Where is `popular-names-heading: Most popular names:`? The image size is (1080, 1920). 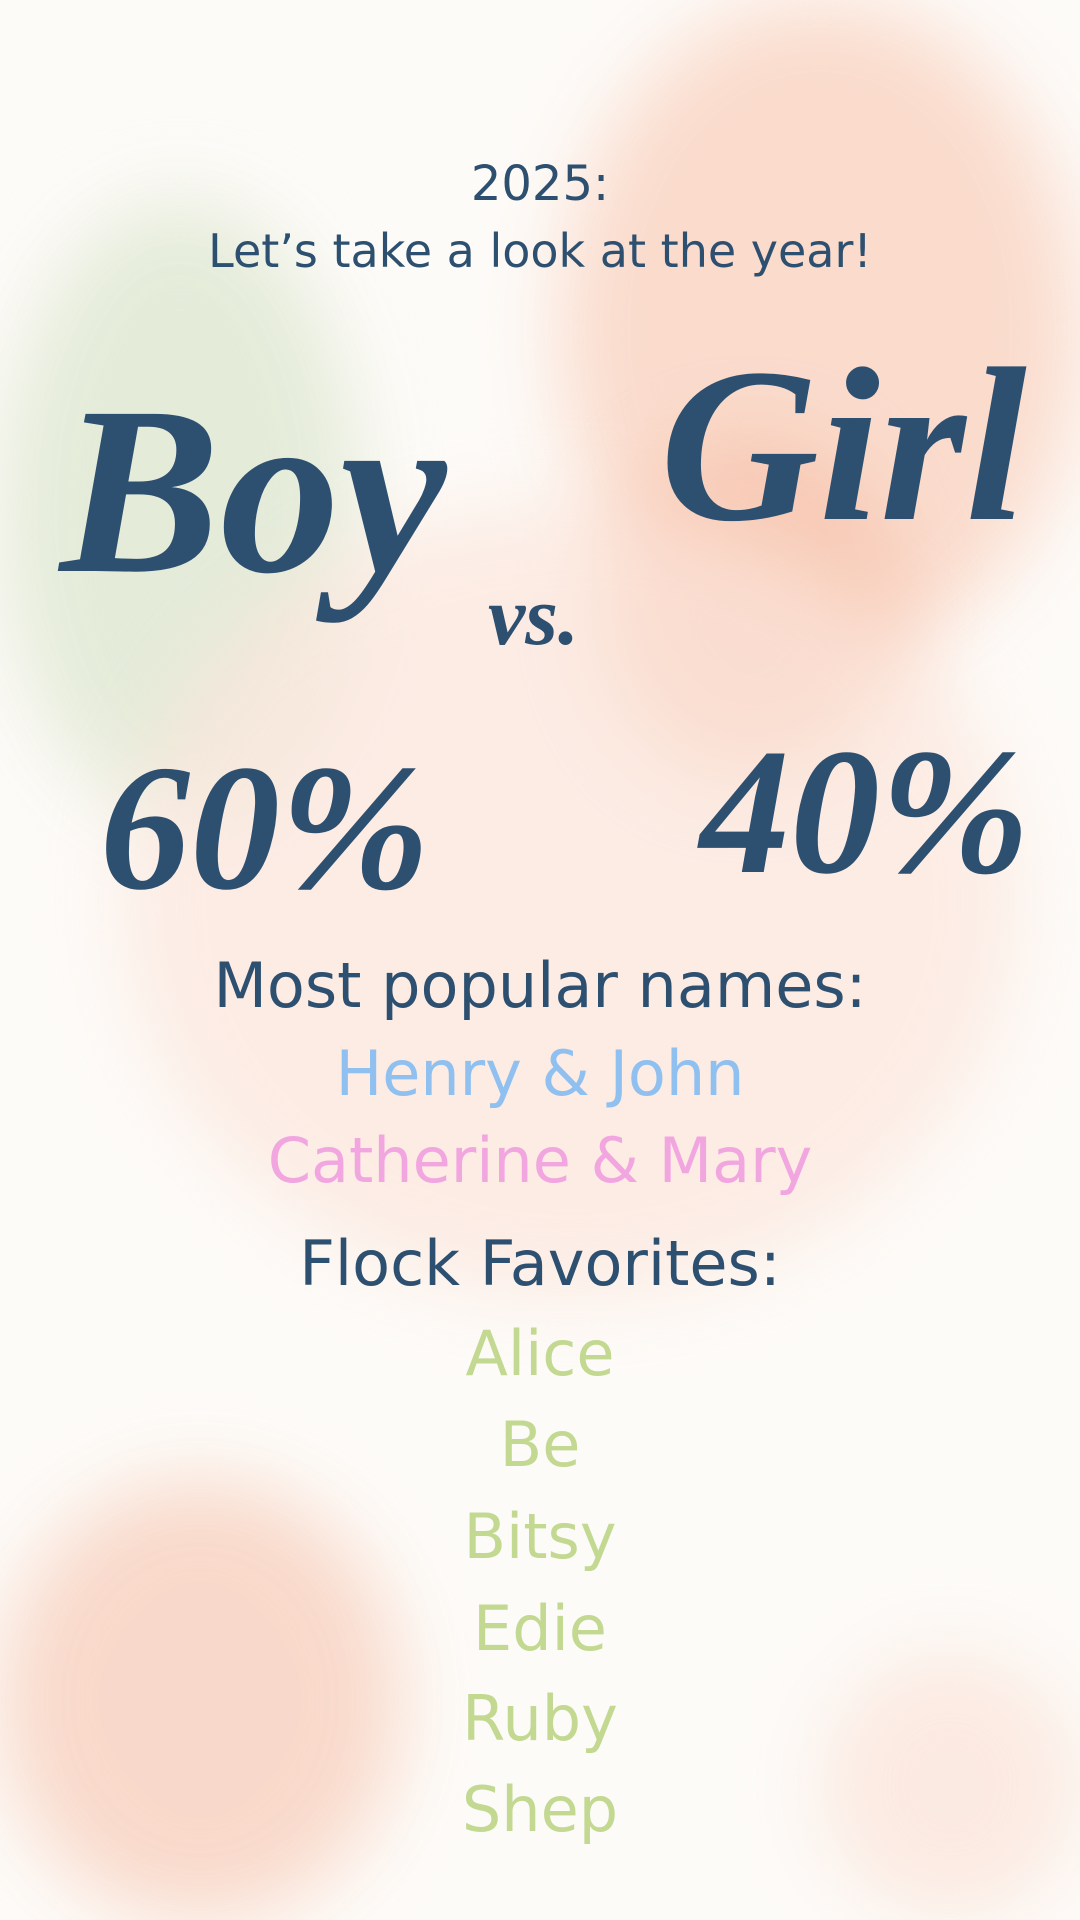
popular-names-heading: Most popular names: is located at coordinates (540, 985).